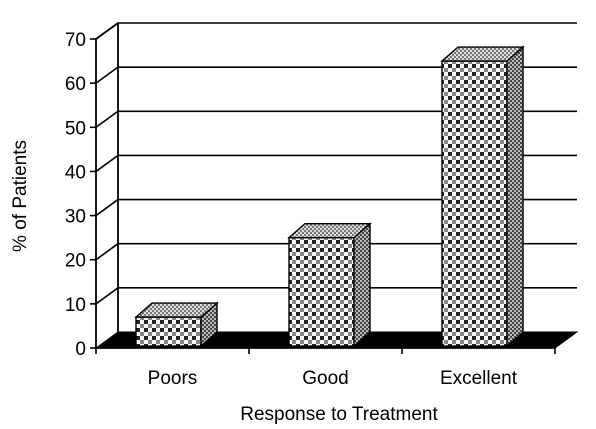 This screenshot has width=596, height=429. I want to click on y-axis-title: % of Patients, so click(20, 196).